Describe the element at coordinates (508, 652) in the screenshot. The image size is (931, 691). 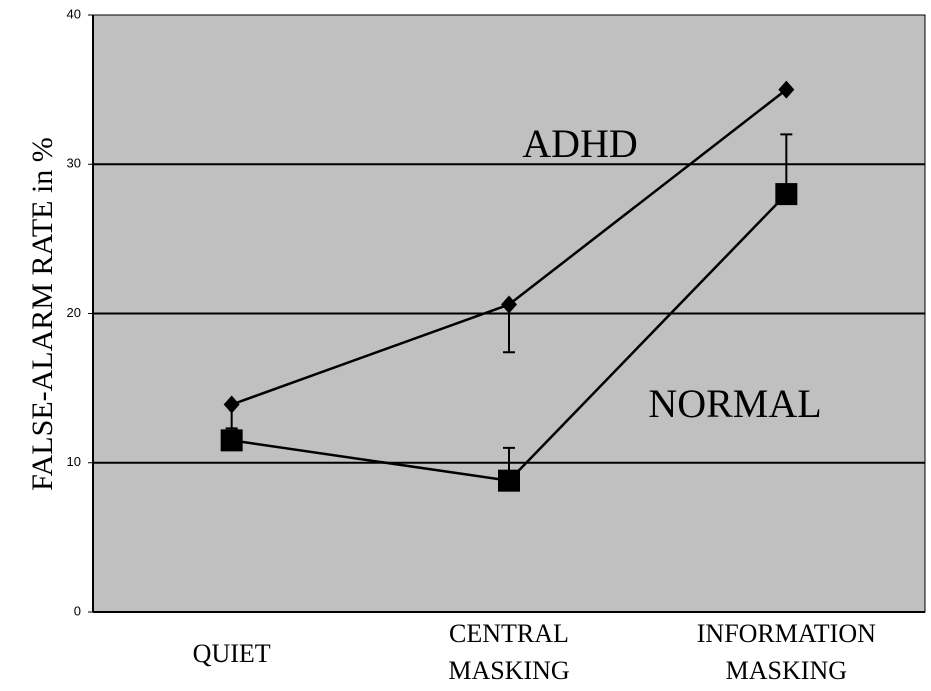
I see `x-tick-label: CENTRAL MASKING` at that location.